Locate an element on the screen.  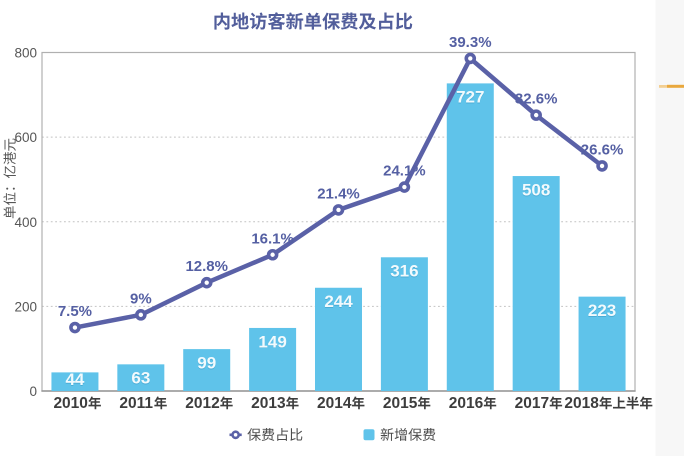
svg-text: 24.1% is located at coordinates (404, 171).